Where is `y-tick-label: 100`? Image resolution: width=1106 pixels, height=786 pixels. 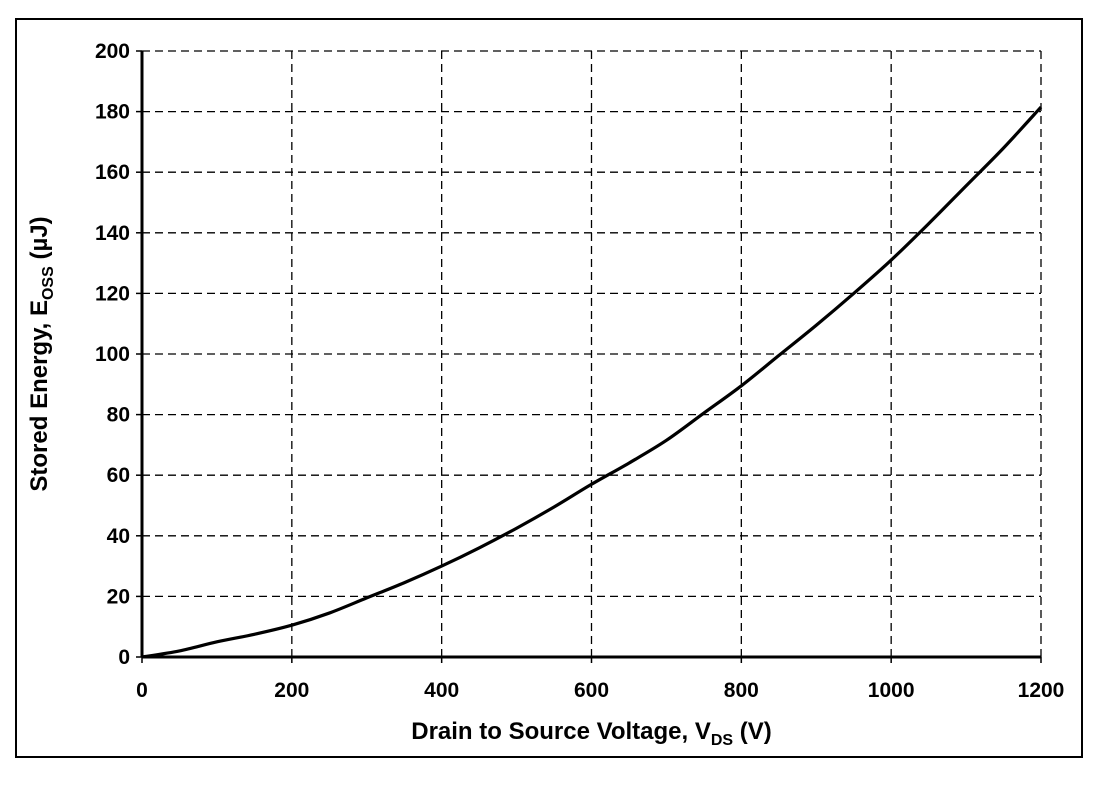
y-tick-label: 100 is located at coordinates (112, 354).